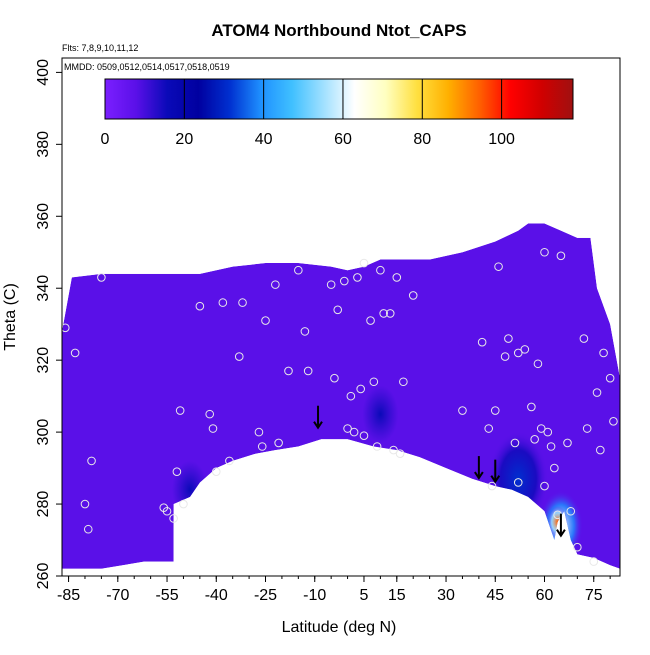 The height and width of the screenshot is (655, 650). Describe the element at coordinates (380, 414) in the screenshot. I see `field-feature` at that location.